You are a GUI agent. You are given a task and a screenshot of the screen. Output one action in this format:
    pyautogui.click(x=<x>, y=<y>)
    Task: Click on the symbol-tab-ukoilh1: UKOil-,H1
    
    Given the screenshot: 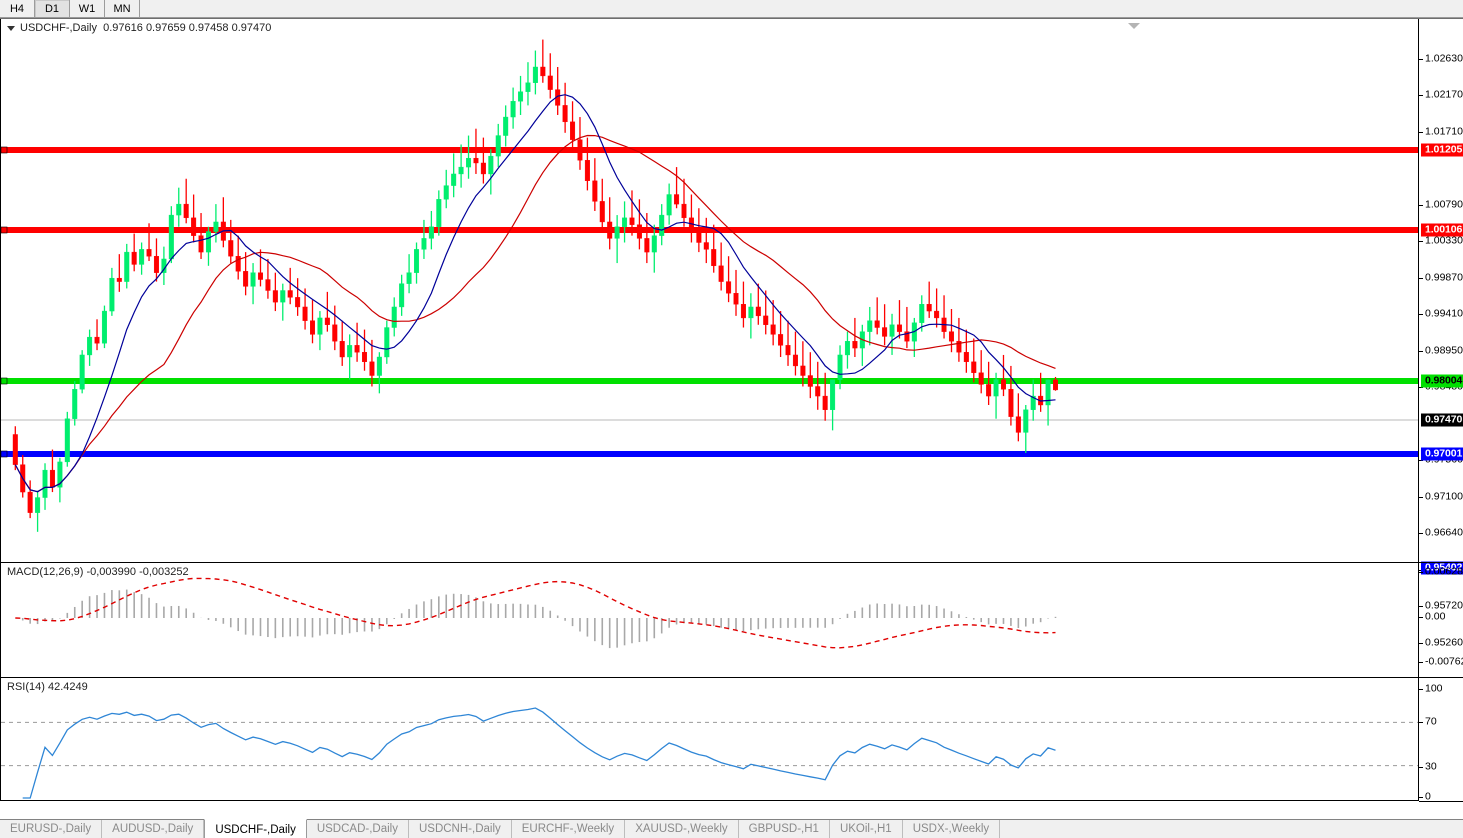 What is the action you would take?
    pyautogui.click(x=866, y=829)
    